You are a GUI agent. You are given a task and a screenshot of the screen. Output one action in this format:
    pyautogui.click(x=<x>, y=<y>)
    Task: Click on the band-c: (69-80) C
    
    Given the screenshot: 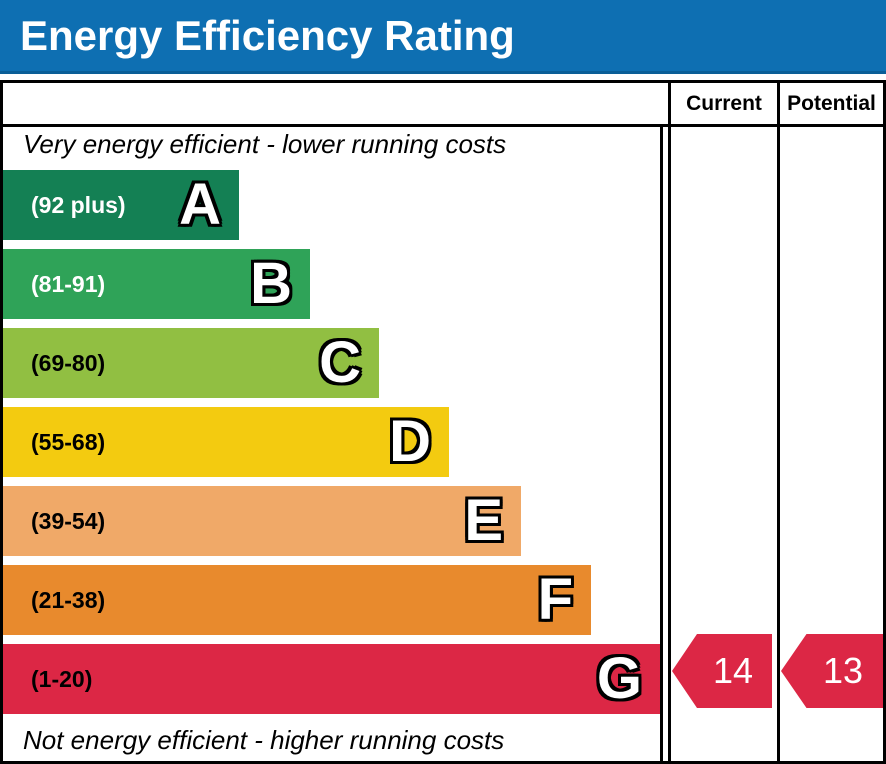 What is the action you would take?
    pyautogui.click(x=191, y=363)
    